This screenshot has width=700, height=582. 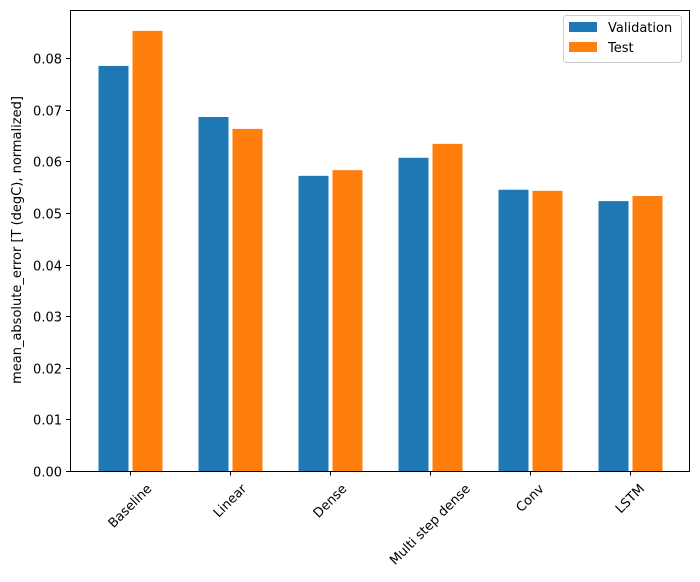 I want to click on x-tick-label: LSTM, so click(x=630, y=499).